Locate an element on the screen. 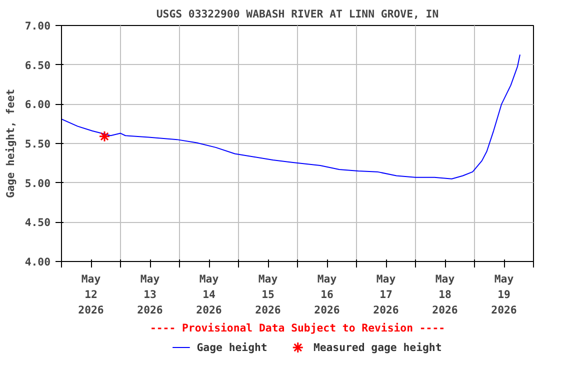 The height and width of the screenshot is (384, 576). x-tick-label: May 15 2026 is located at coordinates (268, 294).